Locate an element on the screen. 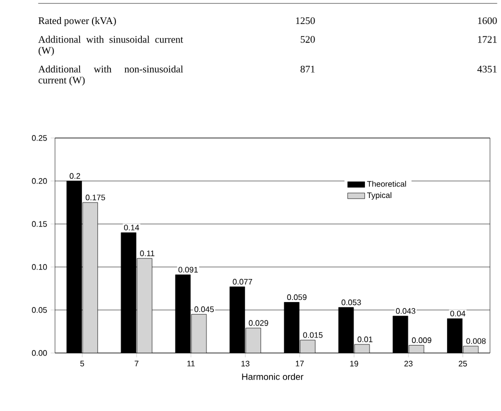 This screenshot has width=501, height=411. data-label: 0.045 is located at coordinates (204, 309).